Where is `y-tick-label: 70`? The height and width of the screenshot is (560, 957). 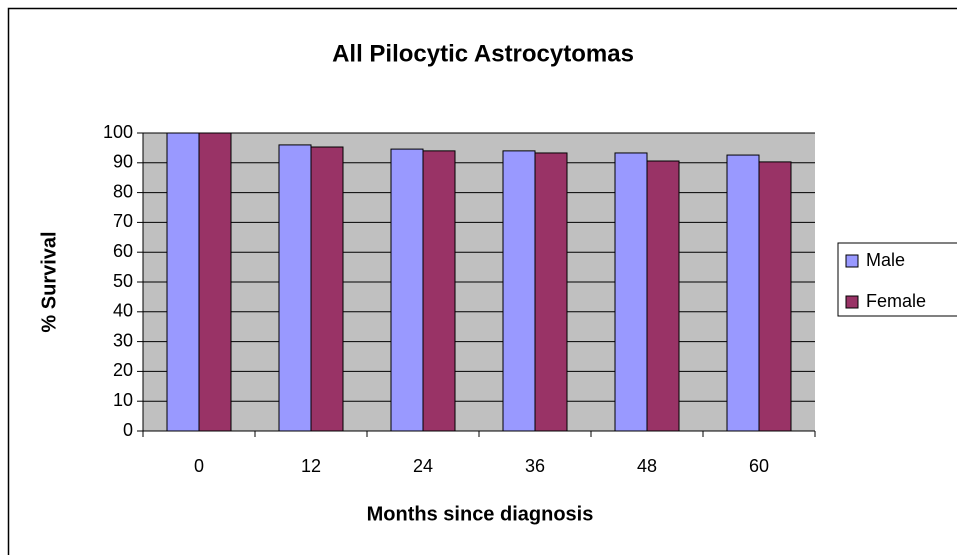
y-tick-label: 70 is located at coordinates (123, 221).